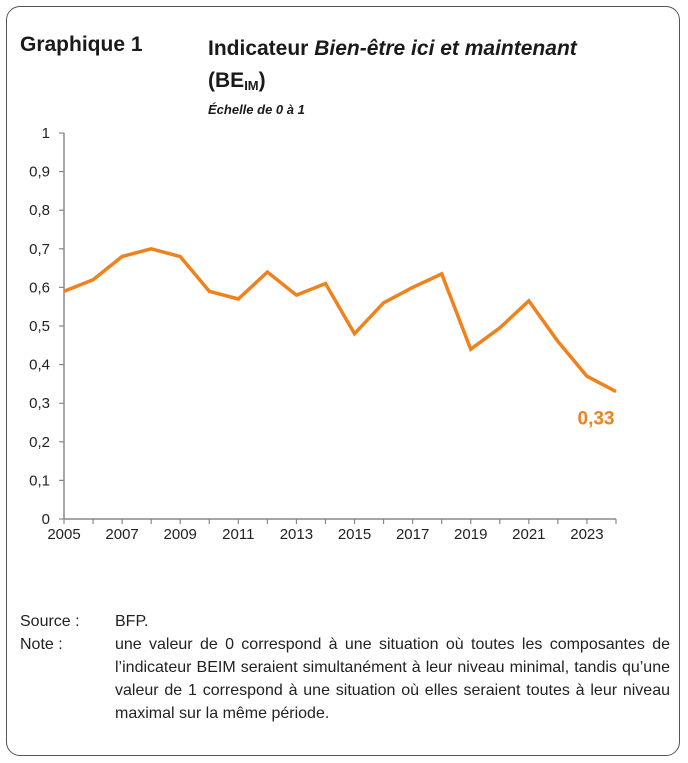 This screenshot has width=688, height=763. I want to click on x-tick-label: 2021, so click(528, 534).